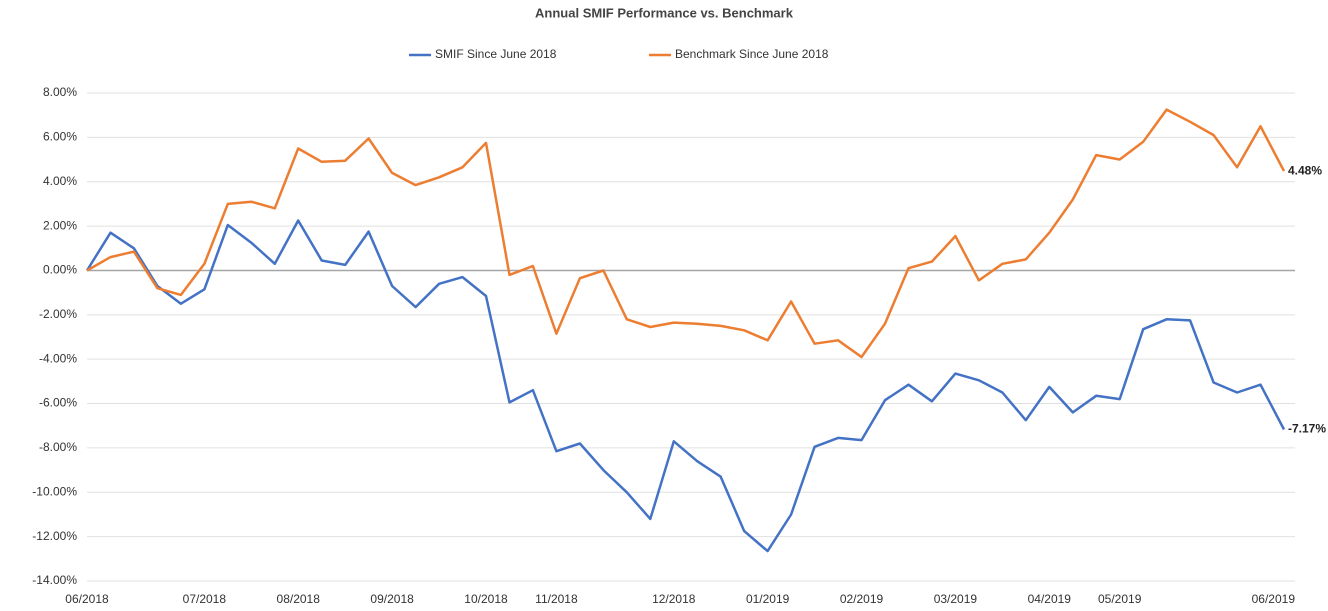 This screenshot has width=1328, height=611. What do you see at coordinates (54, 536) in the screenshot?
I see `y-tick-label: -12.00%` at bounding box center [54, 536].